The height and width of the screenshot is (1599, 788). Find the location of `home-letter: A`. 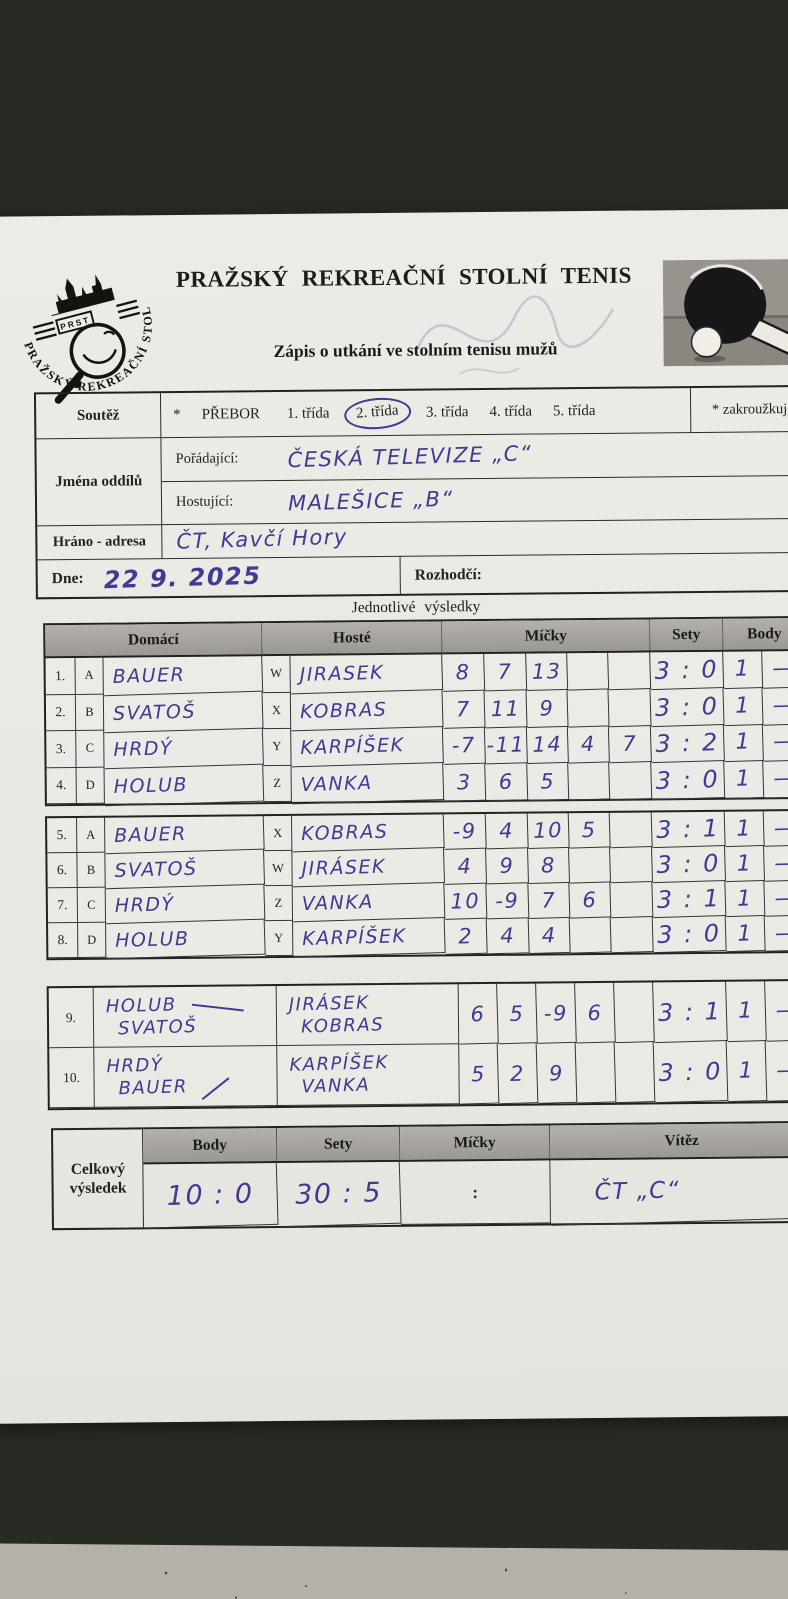

home-letter: A is located at coordinates (89, 676).